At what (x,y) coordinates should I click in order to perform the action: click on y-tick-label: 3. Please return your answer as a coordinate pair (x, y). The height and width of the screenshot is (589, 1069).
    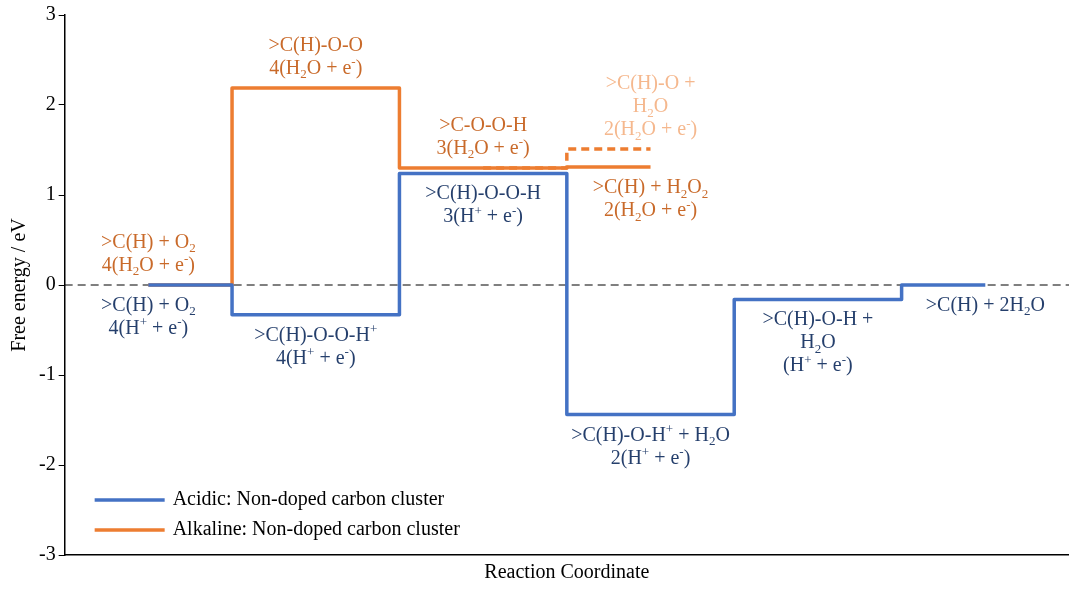
    Looking at the image, I should click on (50, 13).